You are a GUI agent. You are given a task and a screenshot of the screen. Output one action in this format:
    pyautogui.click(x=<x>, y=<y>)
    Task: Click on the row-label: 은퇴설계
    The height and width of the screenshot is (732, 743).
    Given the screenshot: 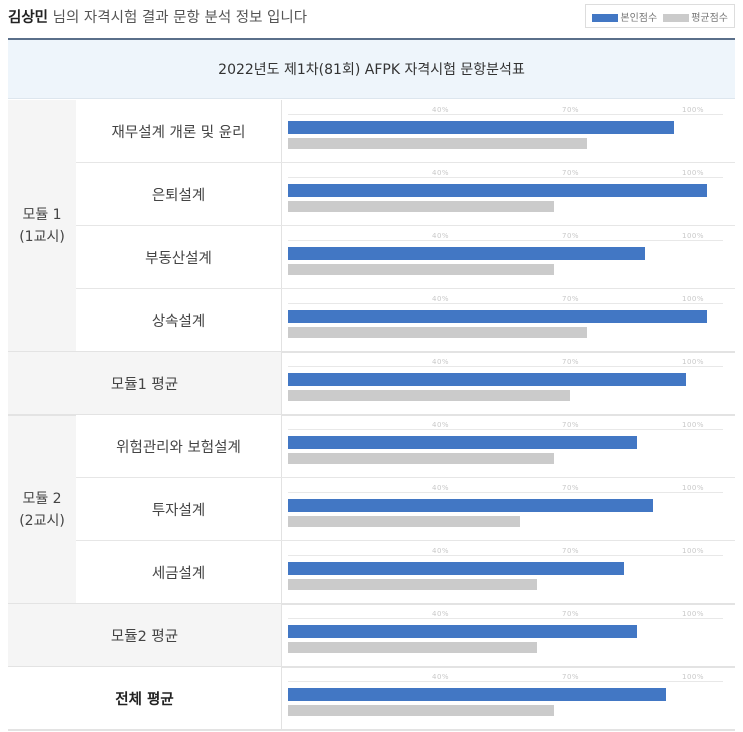 What is the action you would take?
    pyautogui.click(x=179, y=194)
    